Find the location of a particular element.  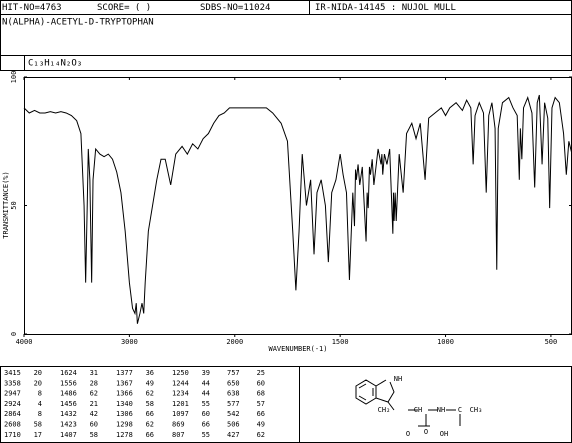

peak-wavenumber: 3415 is located at coordinates (12, 373).